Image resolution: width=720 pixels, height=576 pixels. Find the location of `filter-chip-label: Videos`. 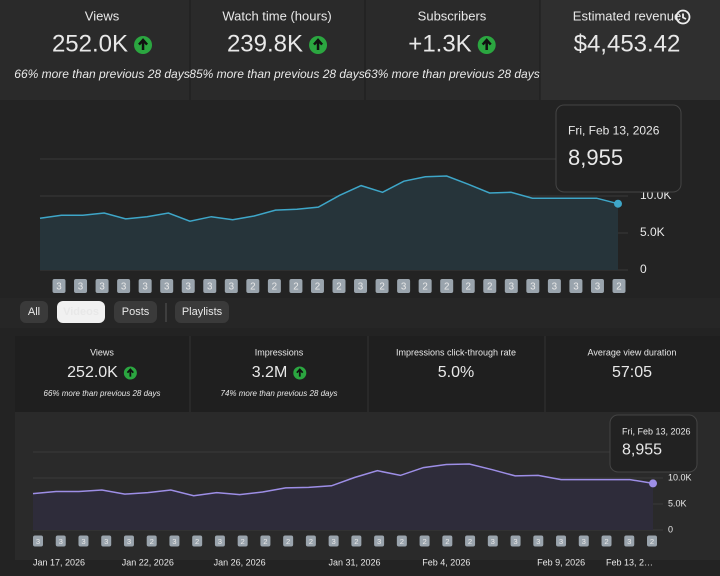

filter-chip-label: Videos is located at coordinates (81, 312).